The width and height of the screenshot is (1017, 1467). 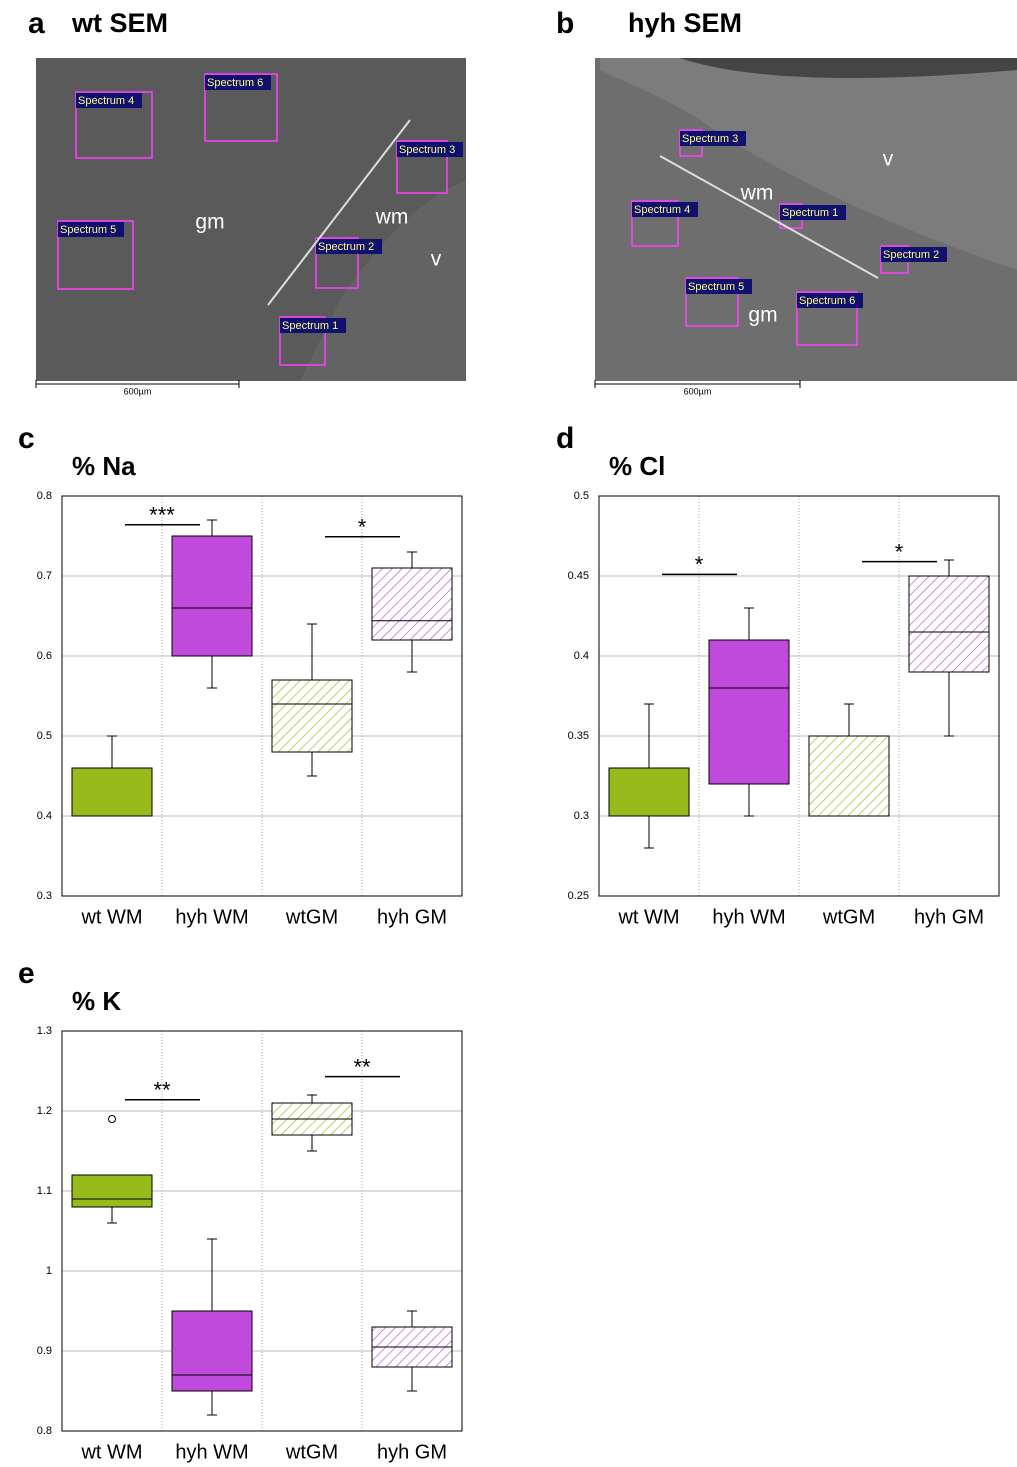 What do you see at coordinates (578, 896) in the screenshot?
I see `y-tick-label: 0.25` at bounding box center [578, 896].